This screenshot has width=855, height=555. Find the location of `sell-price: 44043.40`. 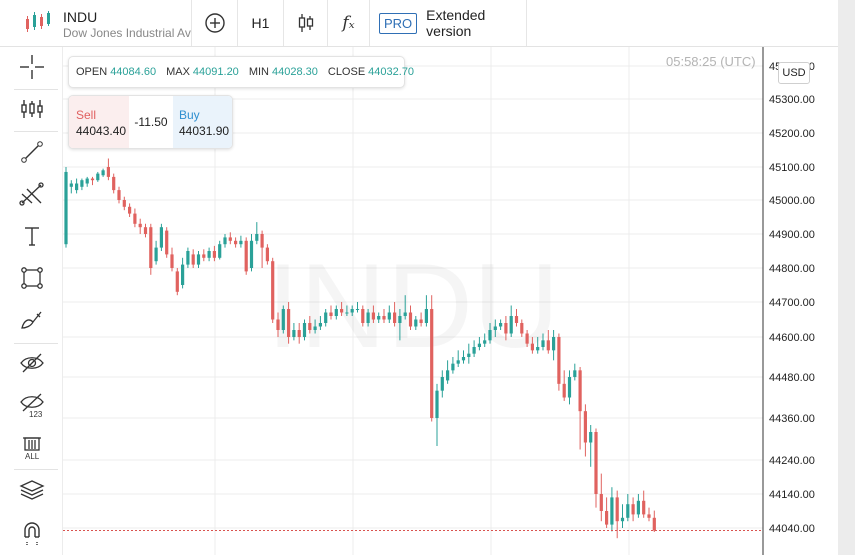

sell-price: 44043.40 is located at coordinates (101, 131).